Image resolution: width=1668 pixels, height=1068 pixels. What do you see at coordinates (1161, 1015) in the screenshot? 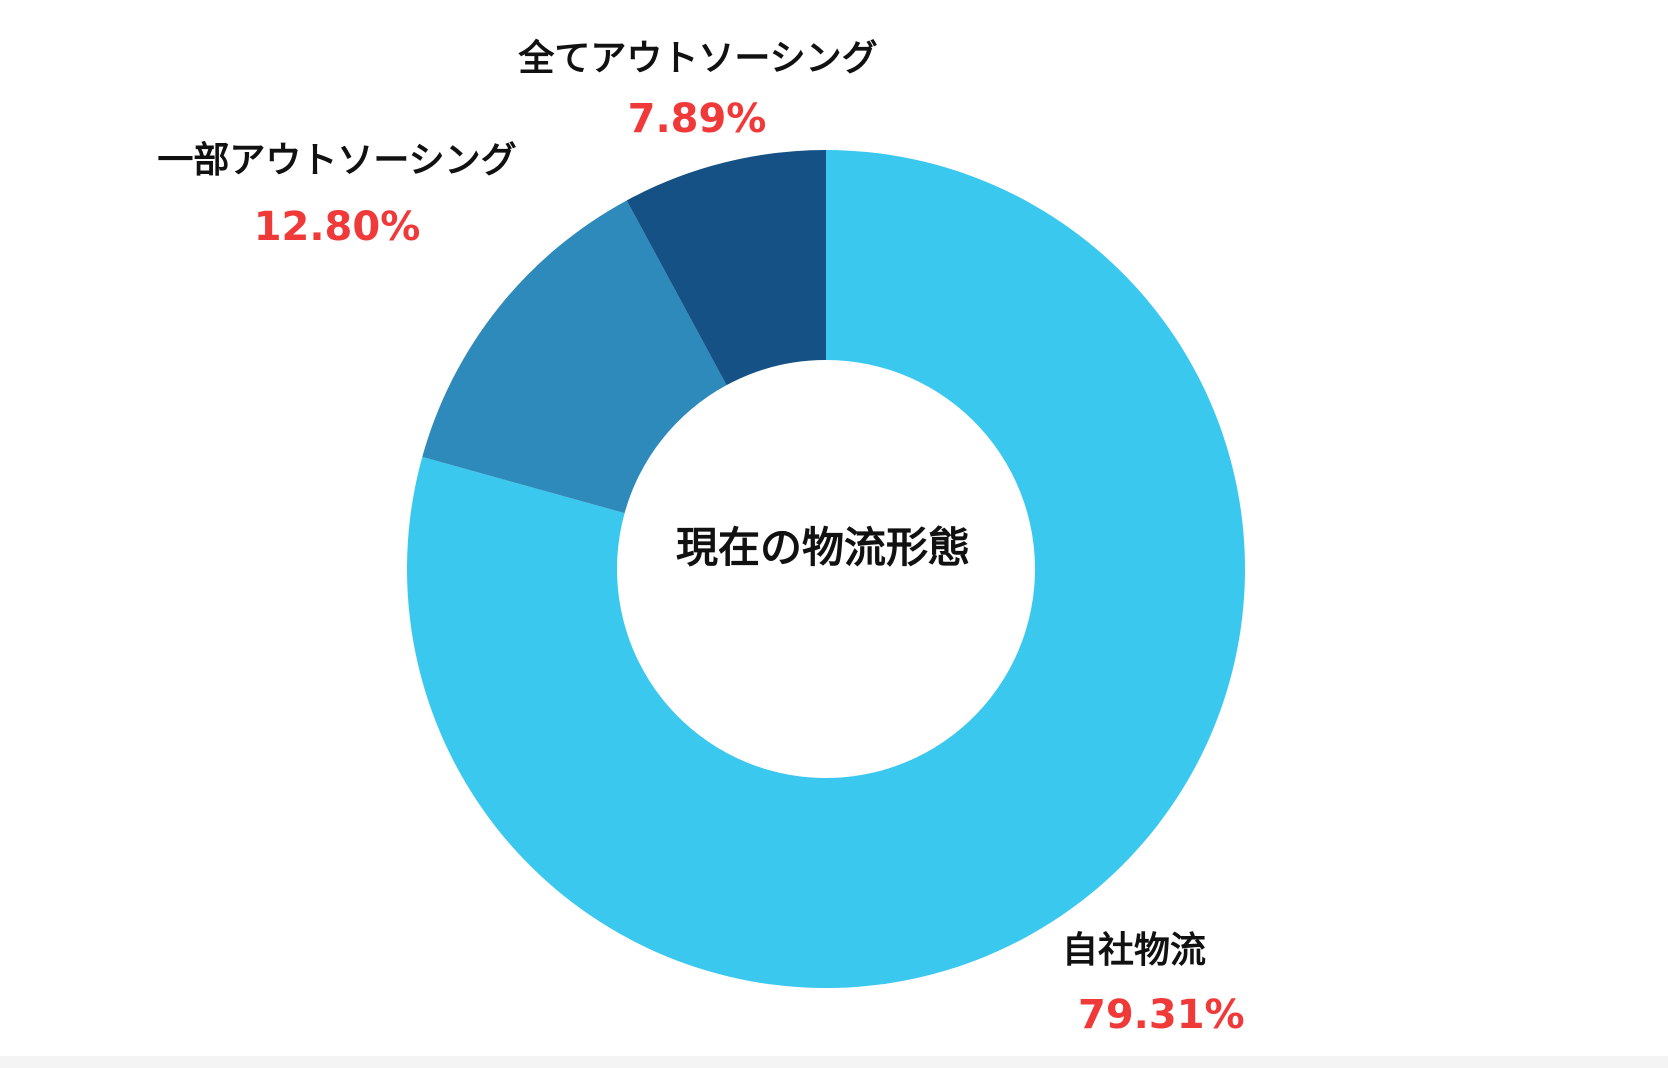
I see `segment-value-0: 79.31%` at bounding box center [1161, 1015].